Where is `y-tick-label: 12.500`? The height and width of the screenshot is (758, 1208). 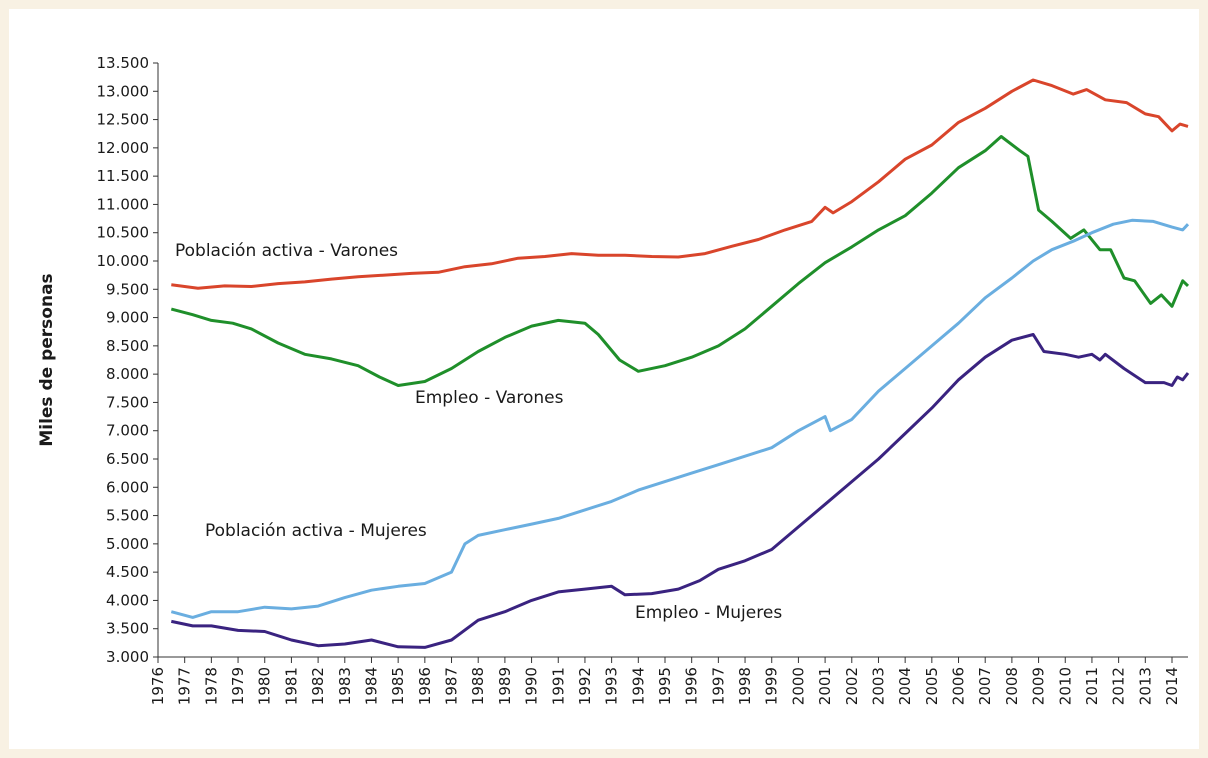 y-tick-label: 12.500 is located at coordinates (123, 120).